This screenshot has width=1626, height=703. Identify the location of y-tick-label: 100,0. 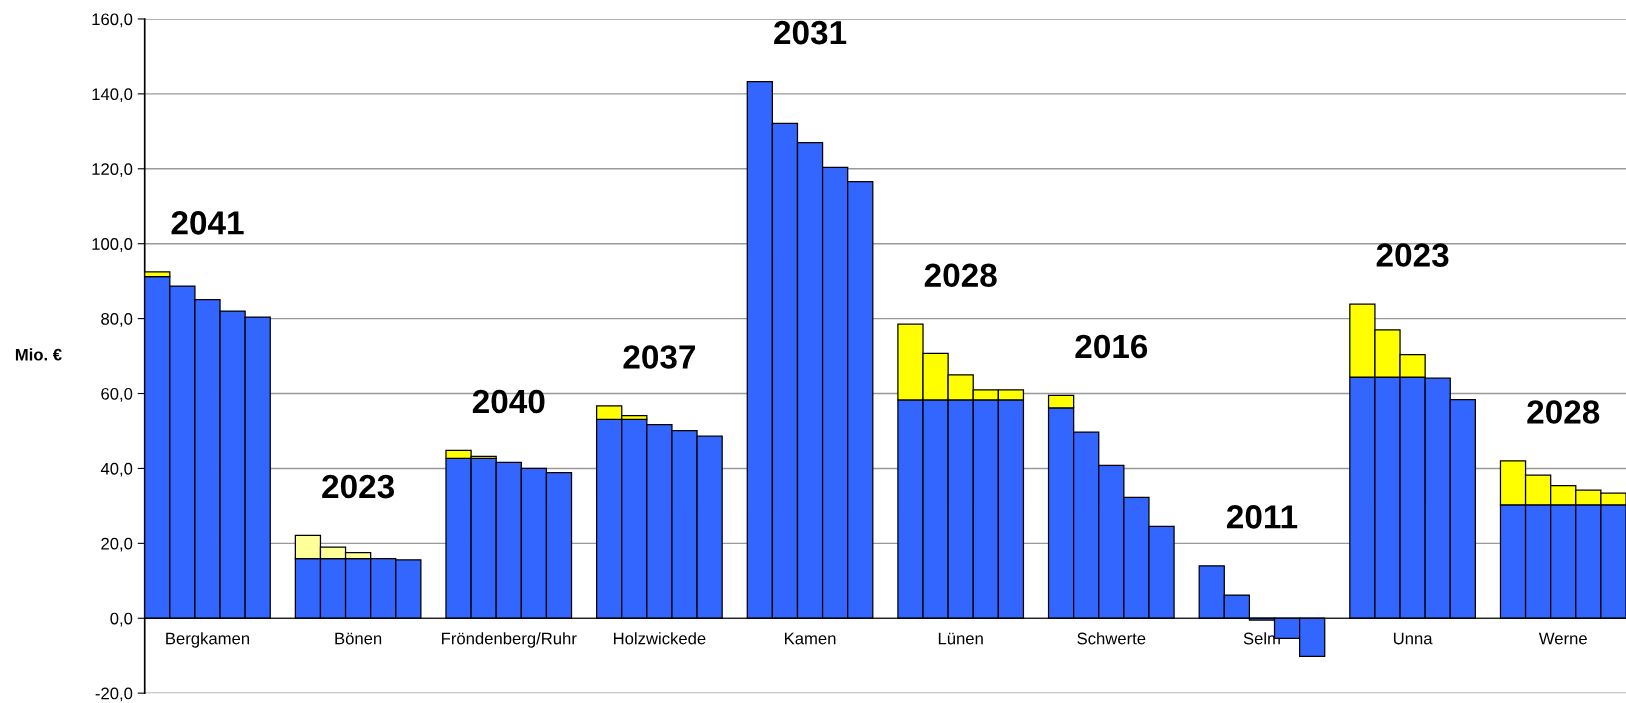
(112, 245).